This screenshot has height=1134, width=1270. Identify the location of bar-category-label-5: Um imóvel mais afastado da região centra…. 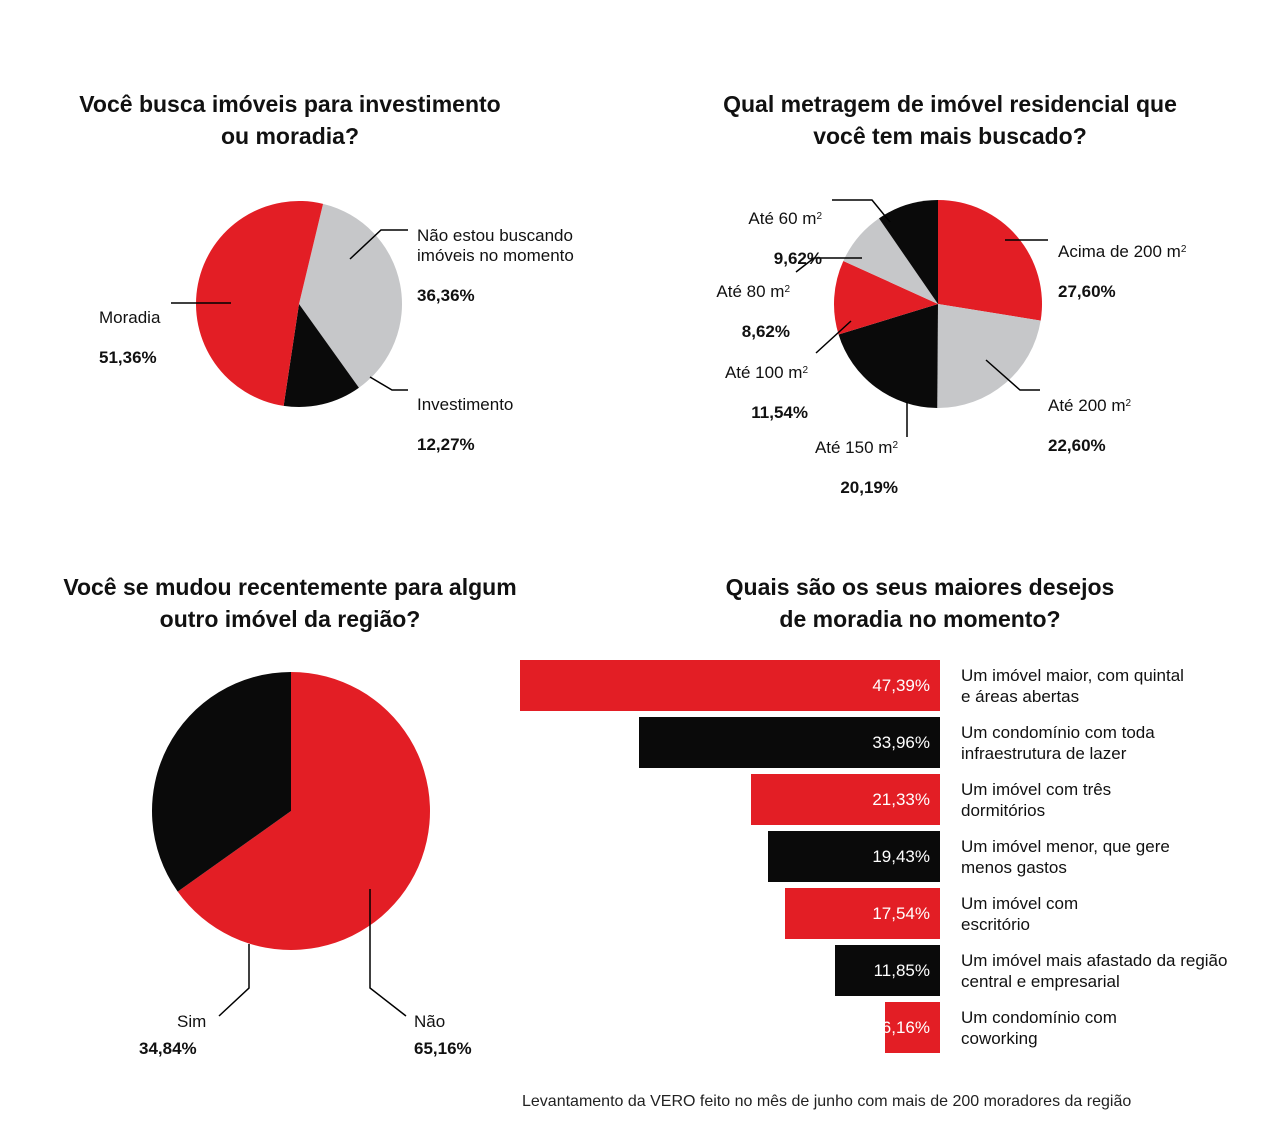
(1094, 971).